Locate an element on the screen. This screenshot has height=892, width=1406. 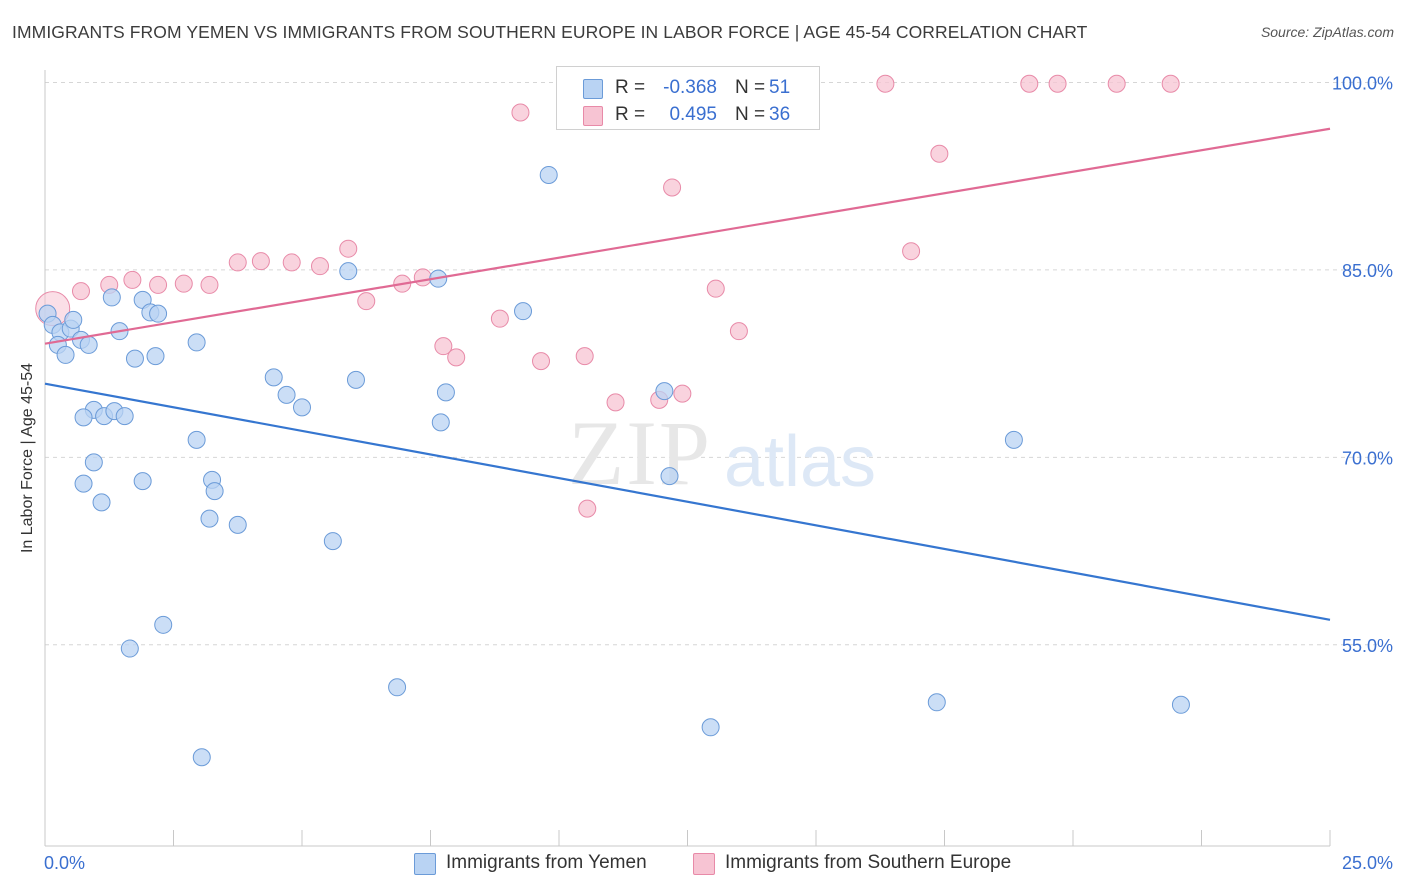
r-value: -0.368 is located at coordinates (690, 87).